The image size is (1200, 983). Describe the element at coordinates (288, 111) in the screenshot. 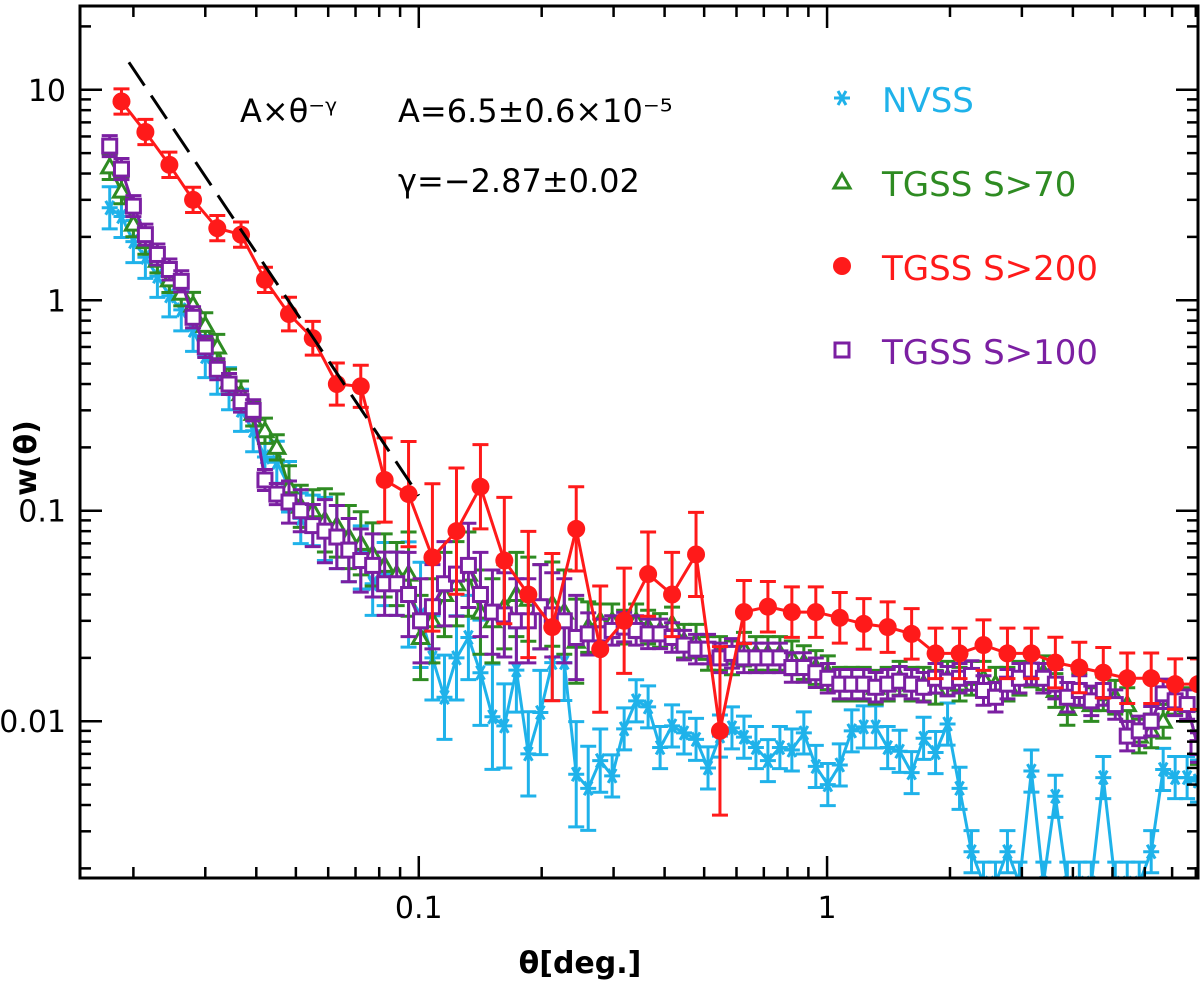

I see `model-annotation: A×θ⁻ᵞ` at that location.